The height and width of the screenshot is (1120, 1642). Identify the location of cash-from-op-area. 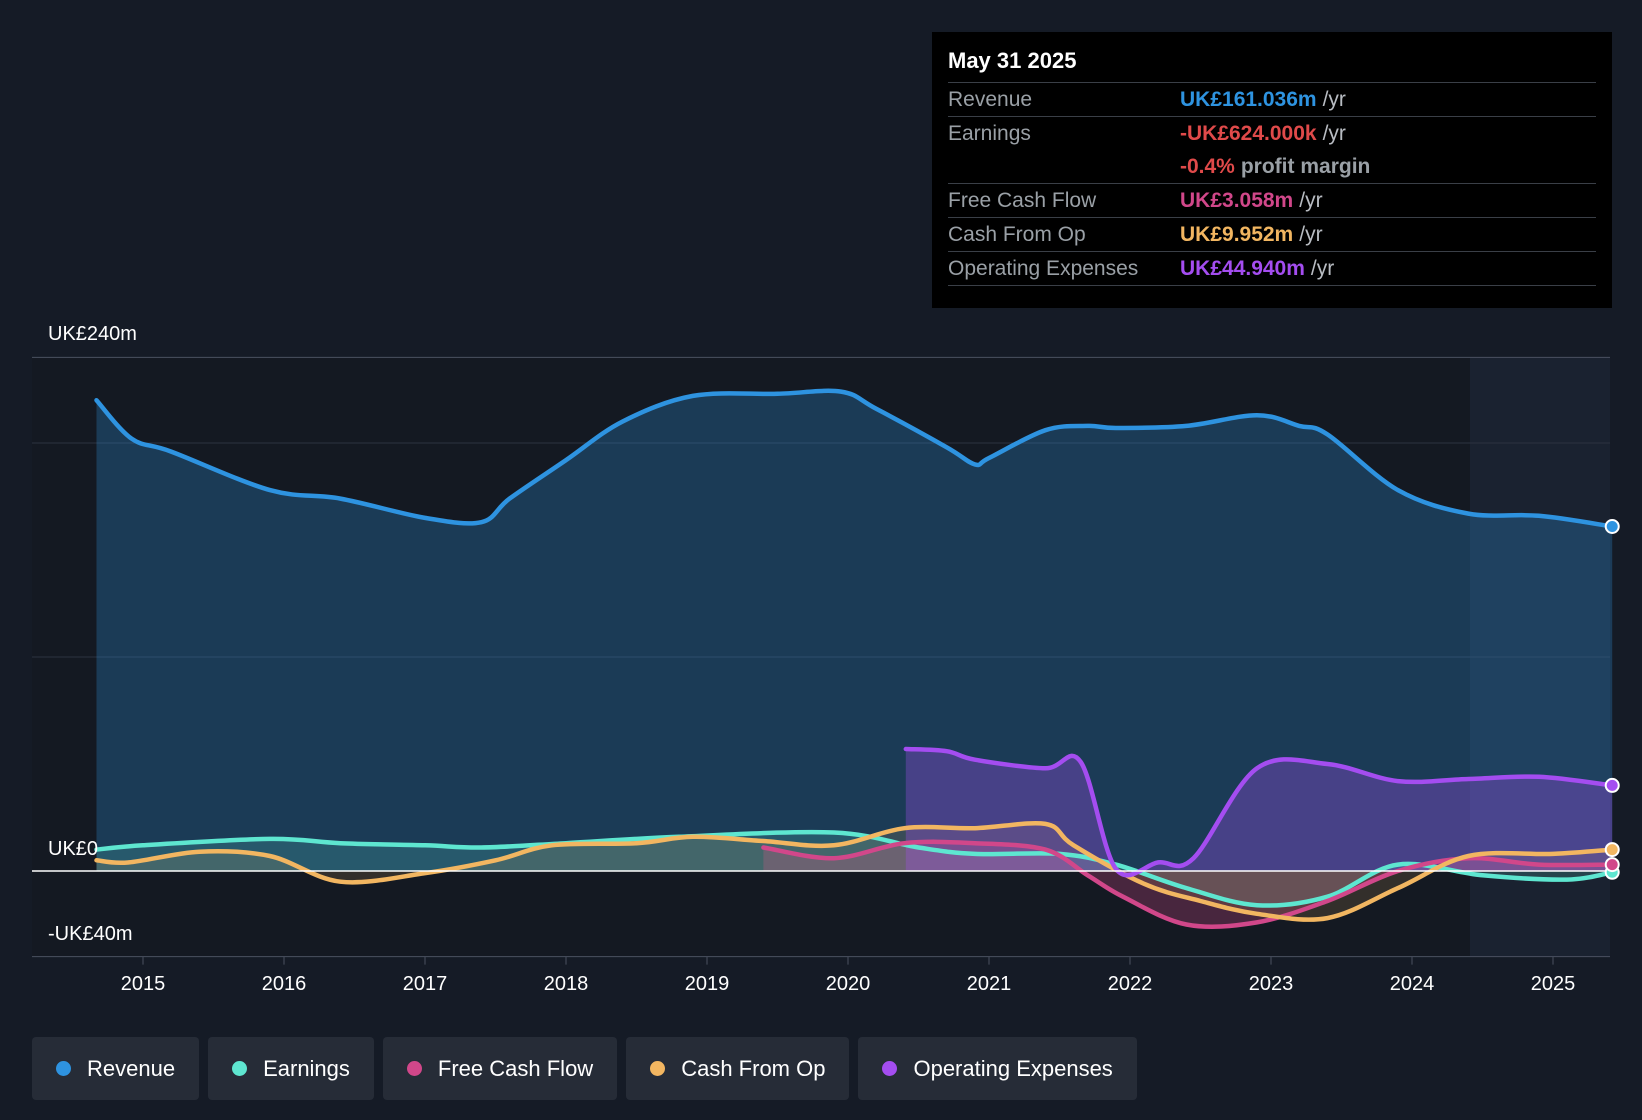
(854, 871).